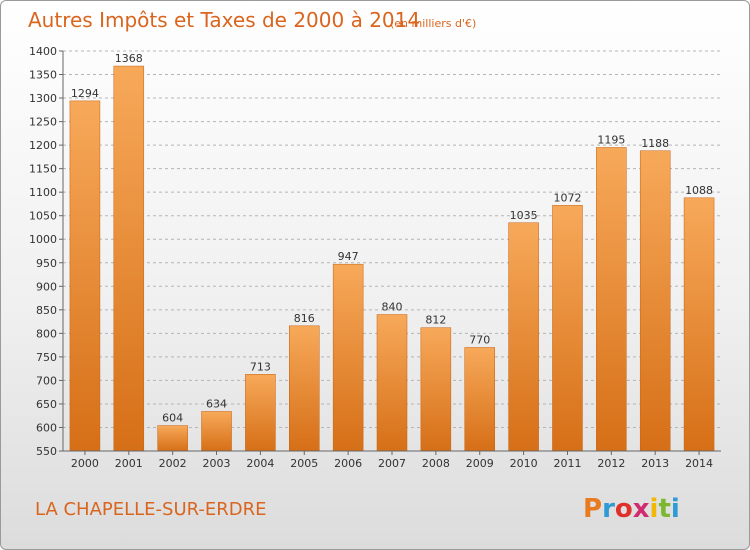 This screenshot has height=550, width=750. I want to click on value-label: 1072, so click(567, 197).